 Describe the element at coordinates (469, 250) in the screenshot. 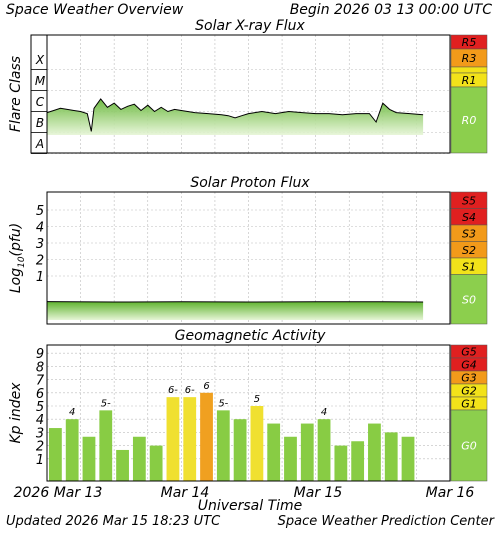

I see `scale-label: S2` at that location.